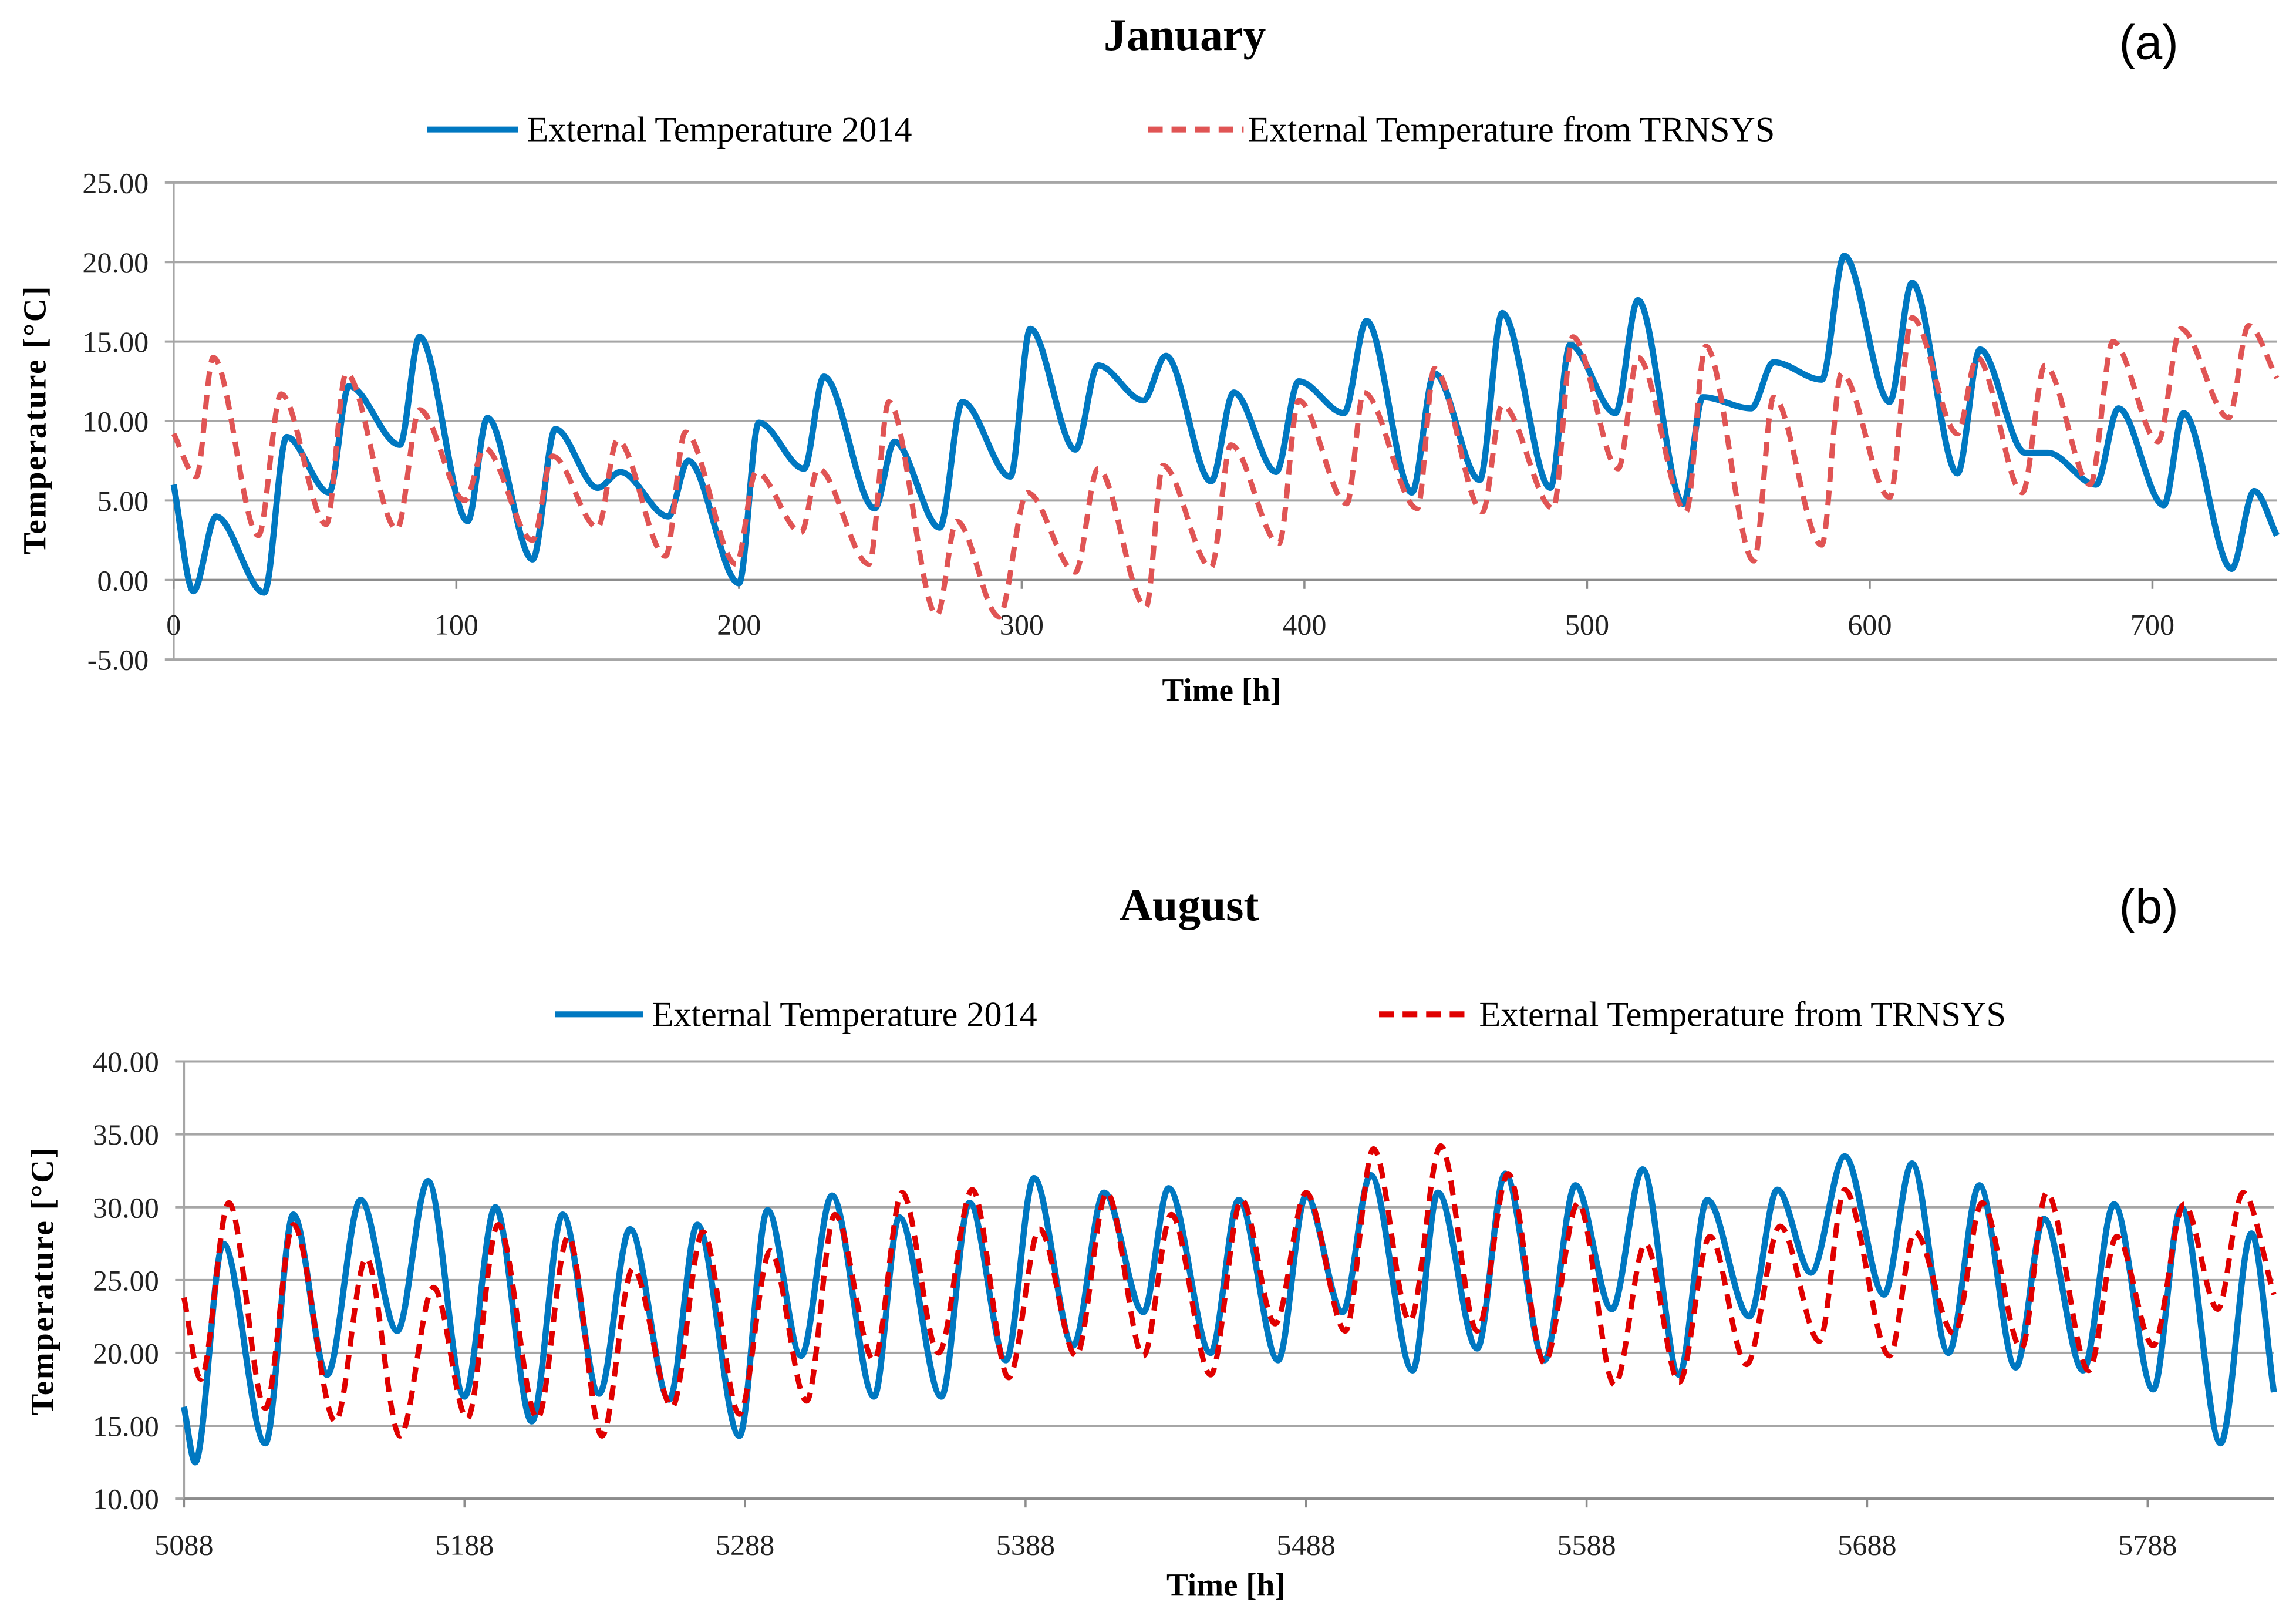 The height and width of the screenshot is (1609, 2296). I want to click on x-tick-label: 500, so click(1587, 624).